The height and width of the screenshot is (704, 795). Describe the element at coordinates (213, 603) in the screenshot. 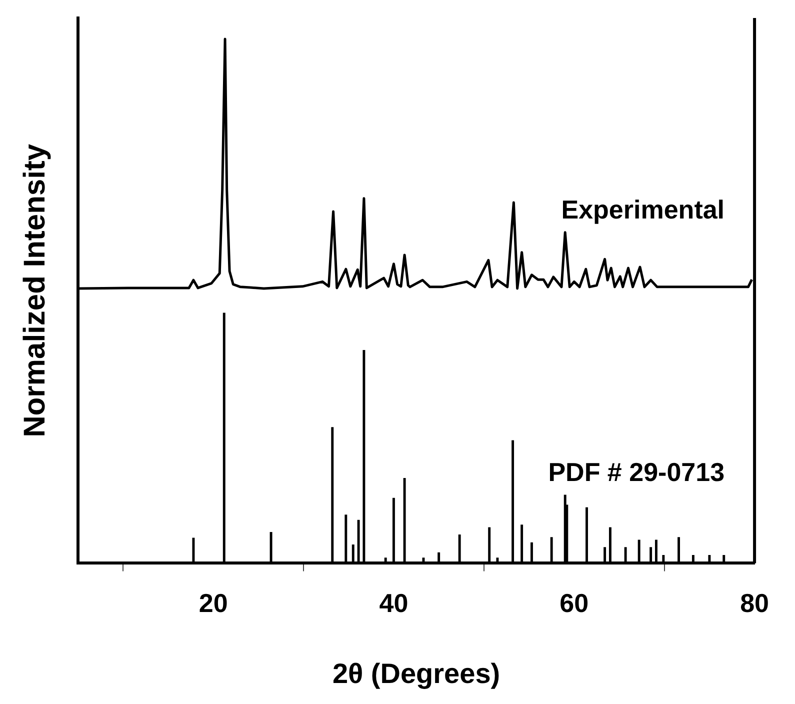

I see `x-tick-label: 20` at that location.